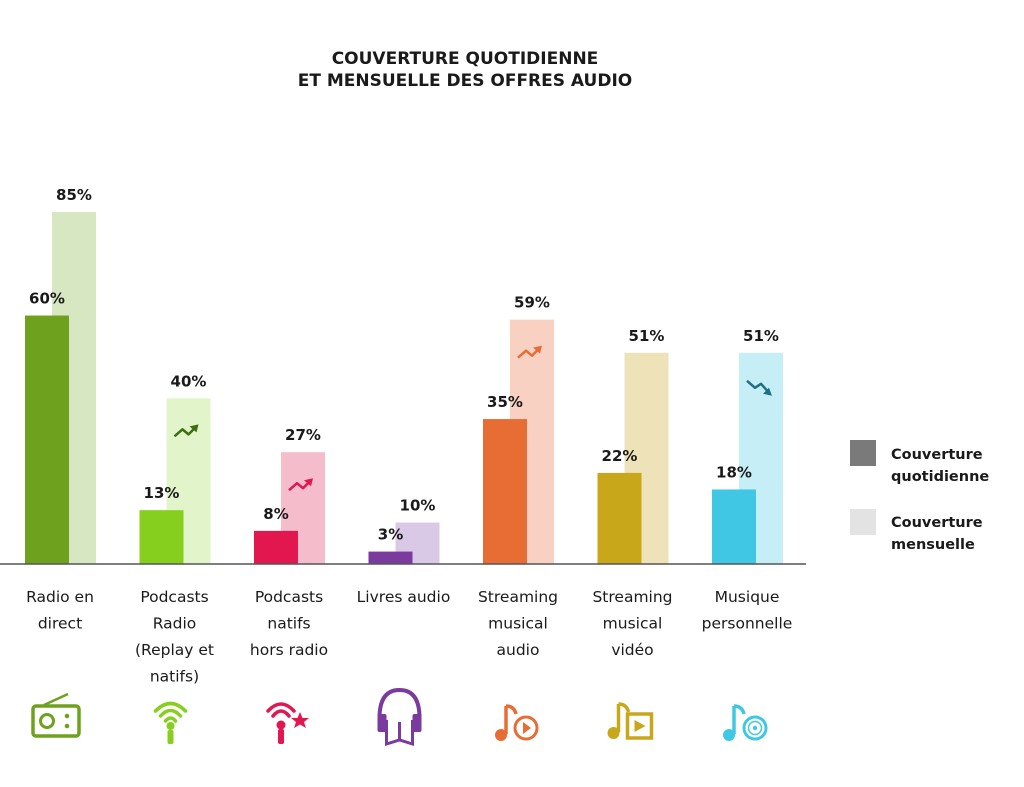 This screenshot has width=1024, height=787. Describe the element at coordinates (863, 453) in the screenshot. I see `legend-swatch-daily` at that location.